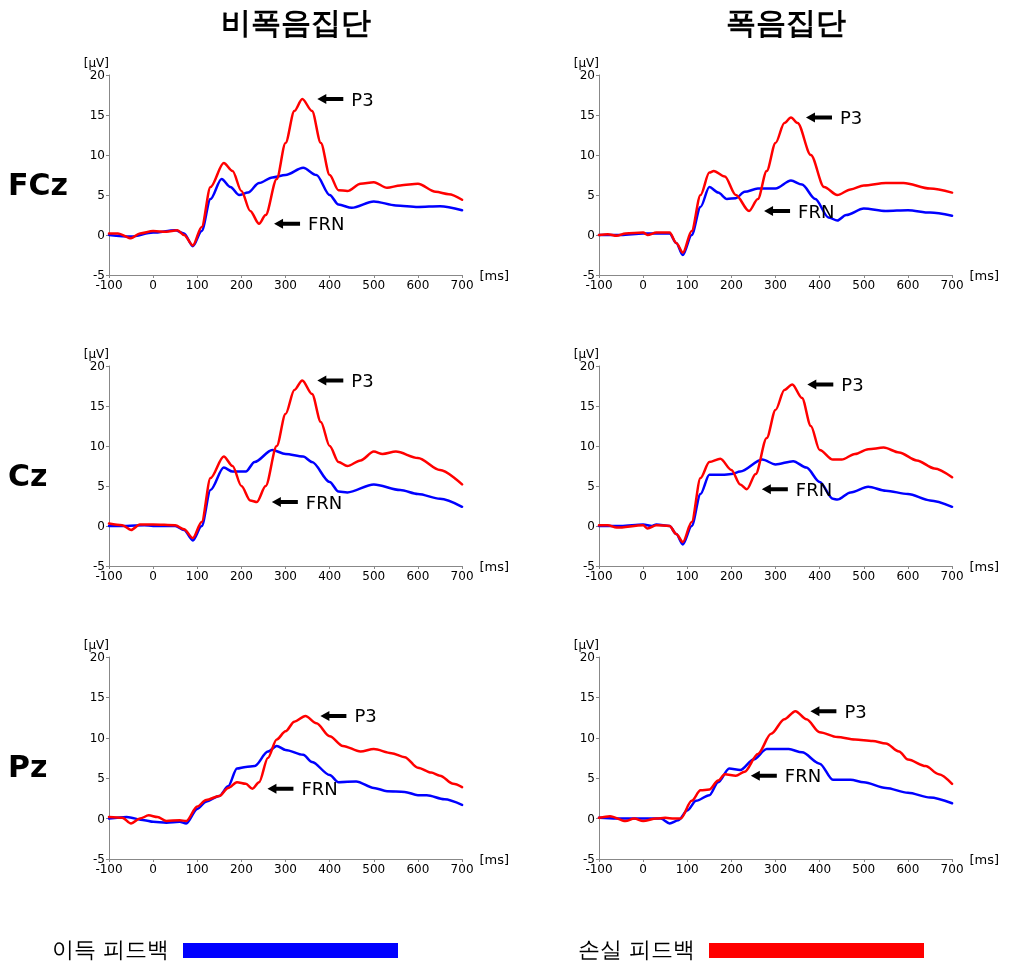 Image resolution: width=1012 pixels, height=965 pixels. I want to click on text: Cz, so click(28, 475).